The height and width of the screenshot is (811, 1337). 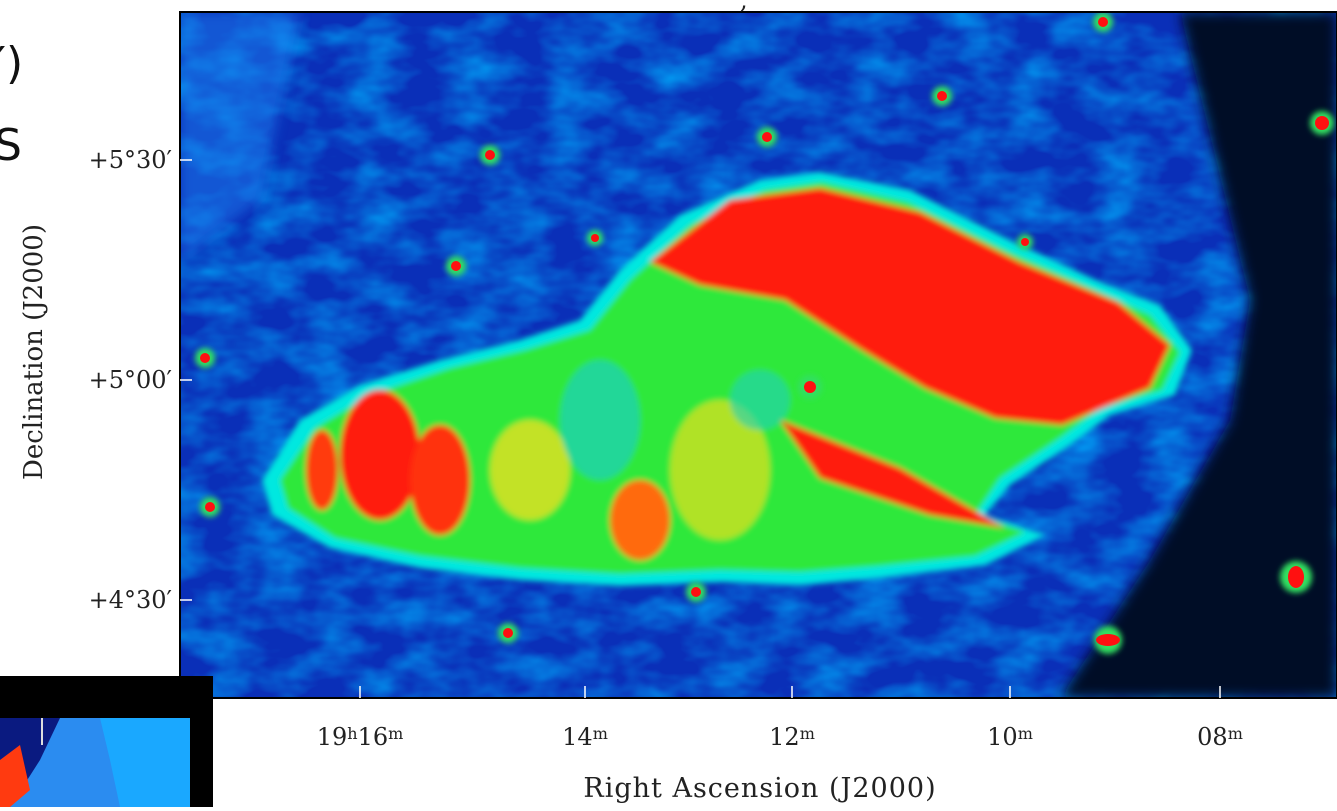 I want to click on left-fragment: ′), so click(x=11, y=63).